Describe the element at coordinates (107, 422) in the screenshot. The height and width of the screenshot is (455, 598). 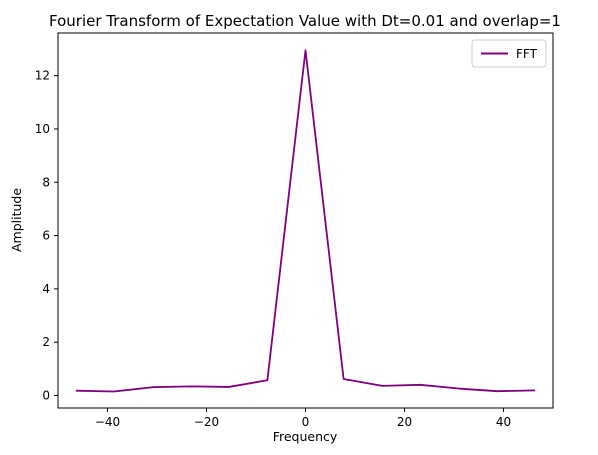
I see `x-tick-label: −40` at that location.